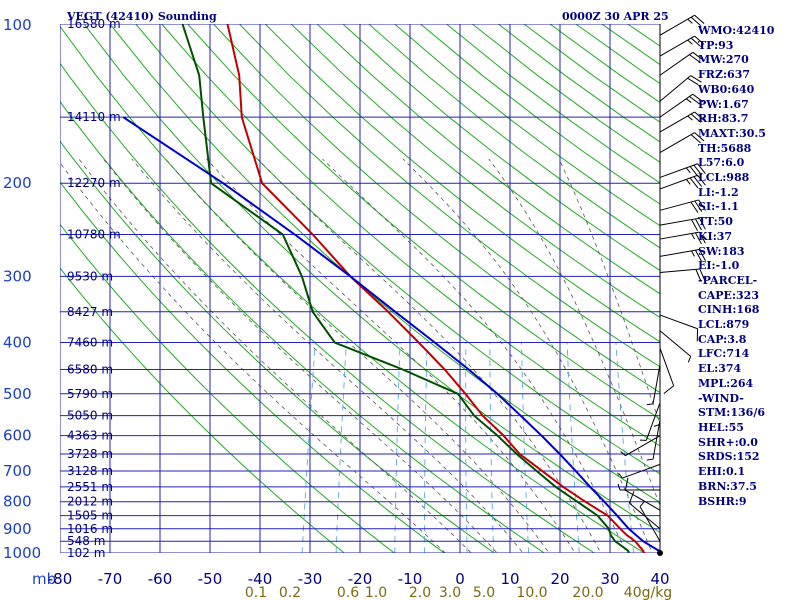  I want to click on mixing-ratio-tick-label: 3.0, so click(450, 592).